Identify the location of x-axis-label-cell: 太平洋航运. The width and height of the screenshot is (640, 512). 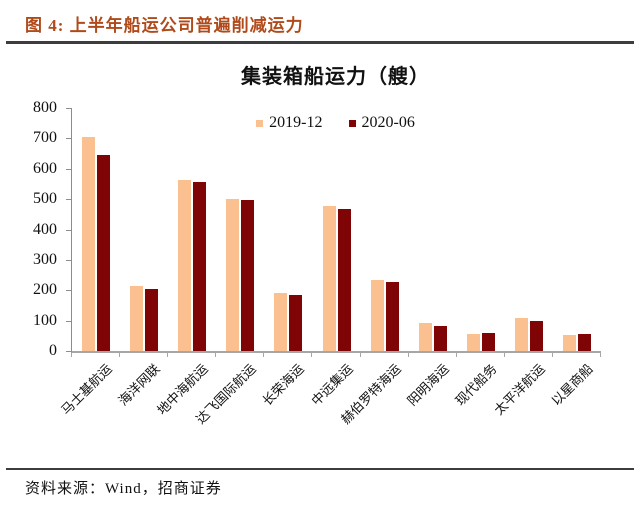
(521, 414).